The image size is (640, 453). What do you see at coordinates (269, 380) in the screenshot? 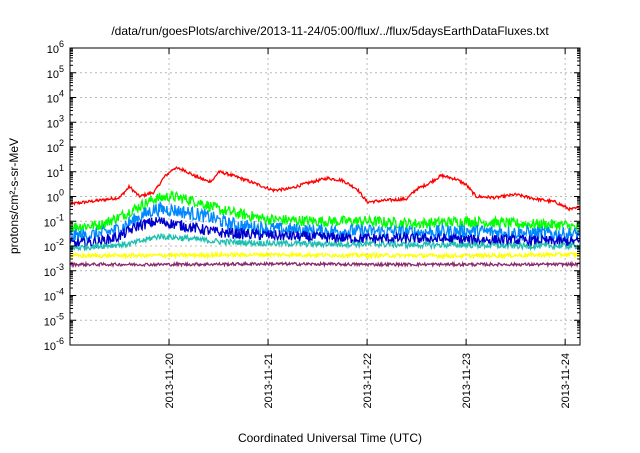
I see `x-tick-label: 2013-11-21` at bounding box center [269, 380].